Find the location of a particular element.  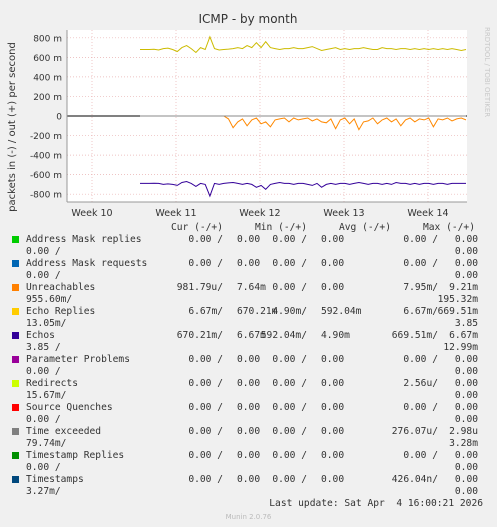

legend-avg-in: 2.56u/ is located at coordinates (420, 383).